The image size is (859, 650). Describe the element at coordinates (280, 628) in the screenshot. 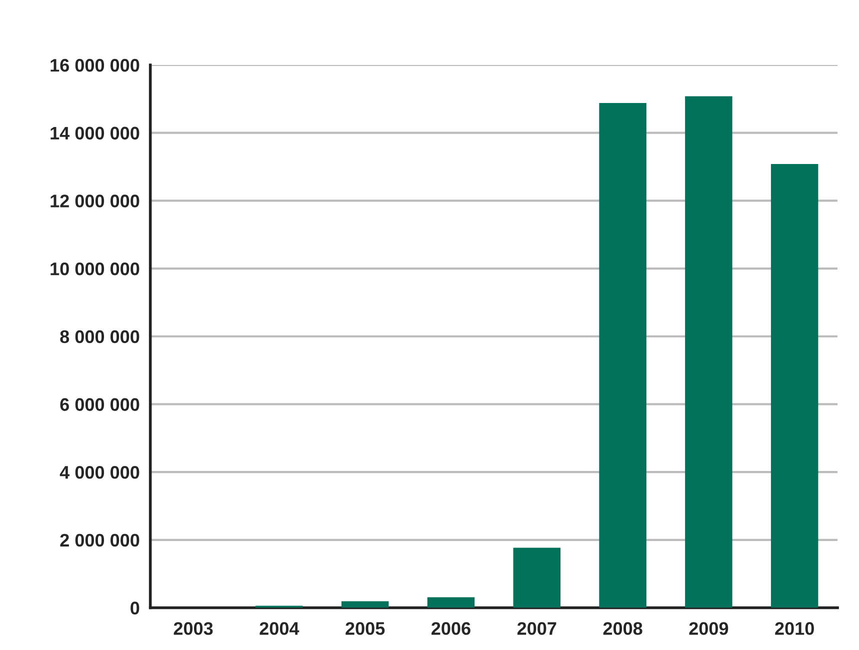

I see `x-tick-label: 2004` at that location.